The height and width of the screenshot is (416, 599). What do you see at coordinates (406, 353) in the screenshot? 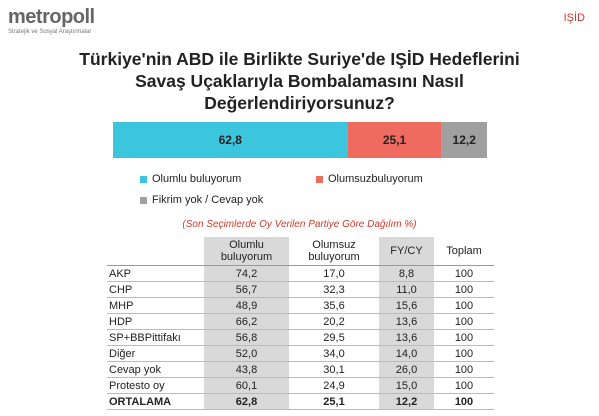
I see `table-cell: 14,0` at bounding box center [406, 353].